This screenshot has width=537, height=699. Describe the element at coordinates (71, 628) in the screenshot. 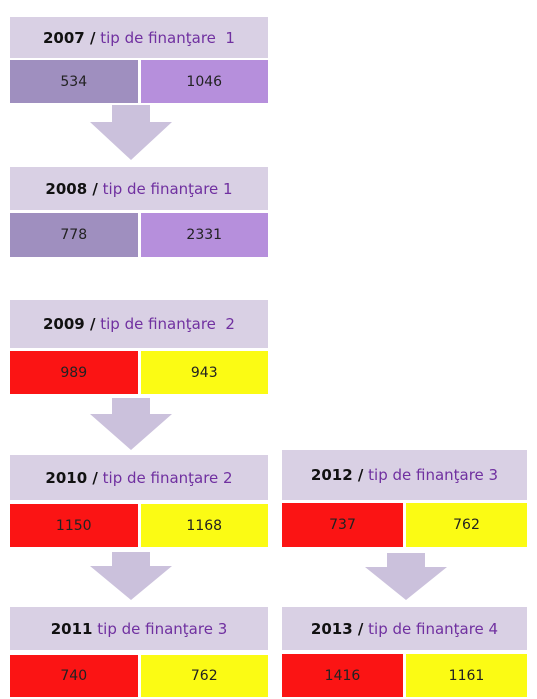

I see `year: 2011` at that location.